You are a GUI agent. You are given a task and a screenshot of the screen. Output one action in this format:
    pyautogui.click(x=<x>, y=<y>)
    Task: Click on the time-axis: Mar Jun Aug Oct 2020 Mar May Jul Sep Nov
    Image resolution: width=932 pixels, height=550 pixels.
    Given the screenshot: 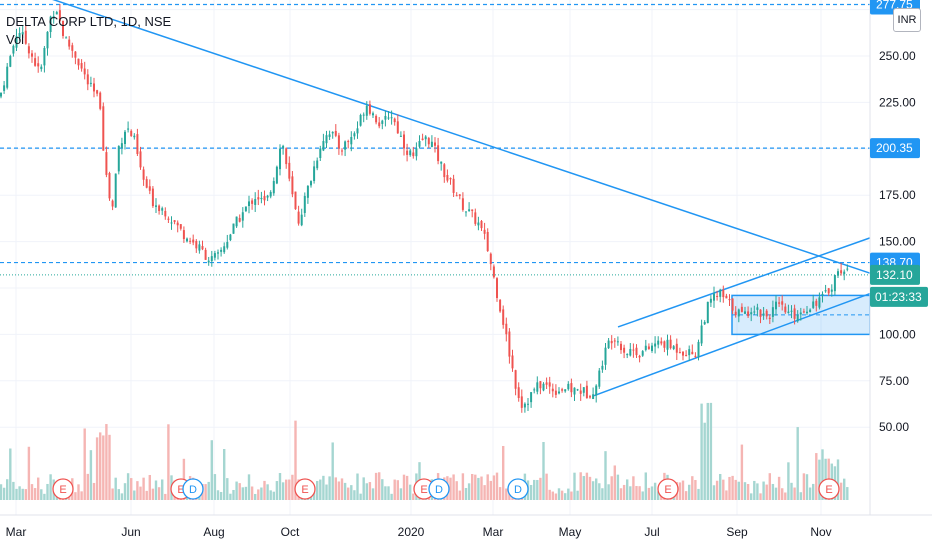 What is the action you would take?
    pyautogui.click(x=466, y=526)
    